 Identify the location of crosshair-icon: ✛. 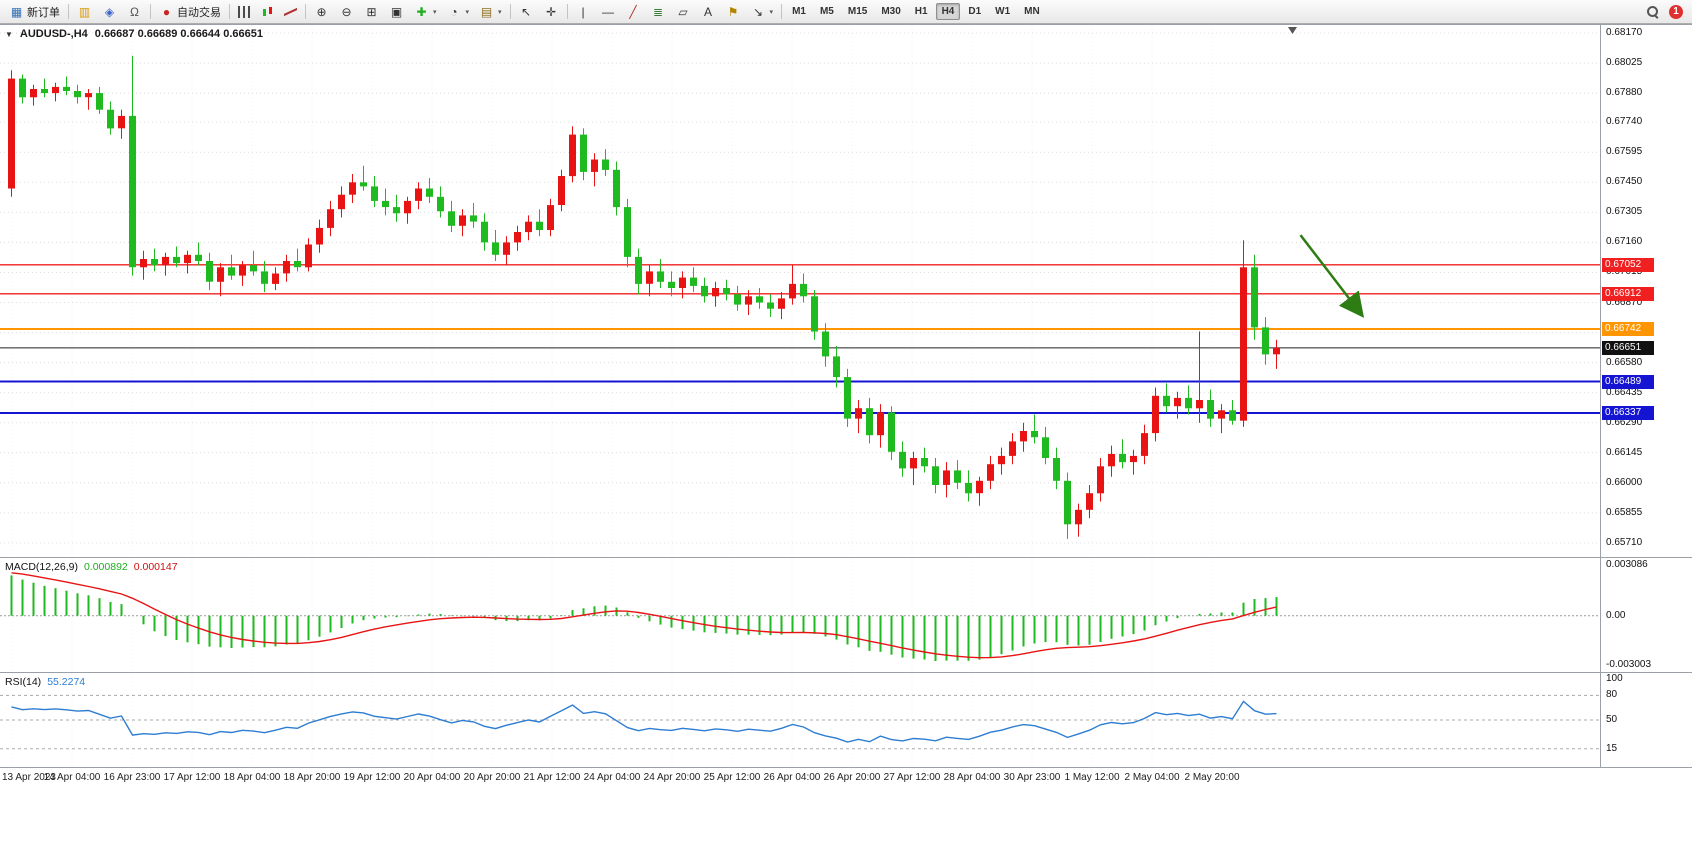
(551, 11).